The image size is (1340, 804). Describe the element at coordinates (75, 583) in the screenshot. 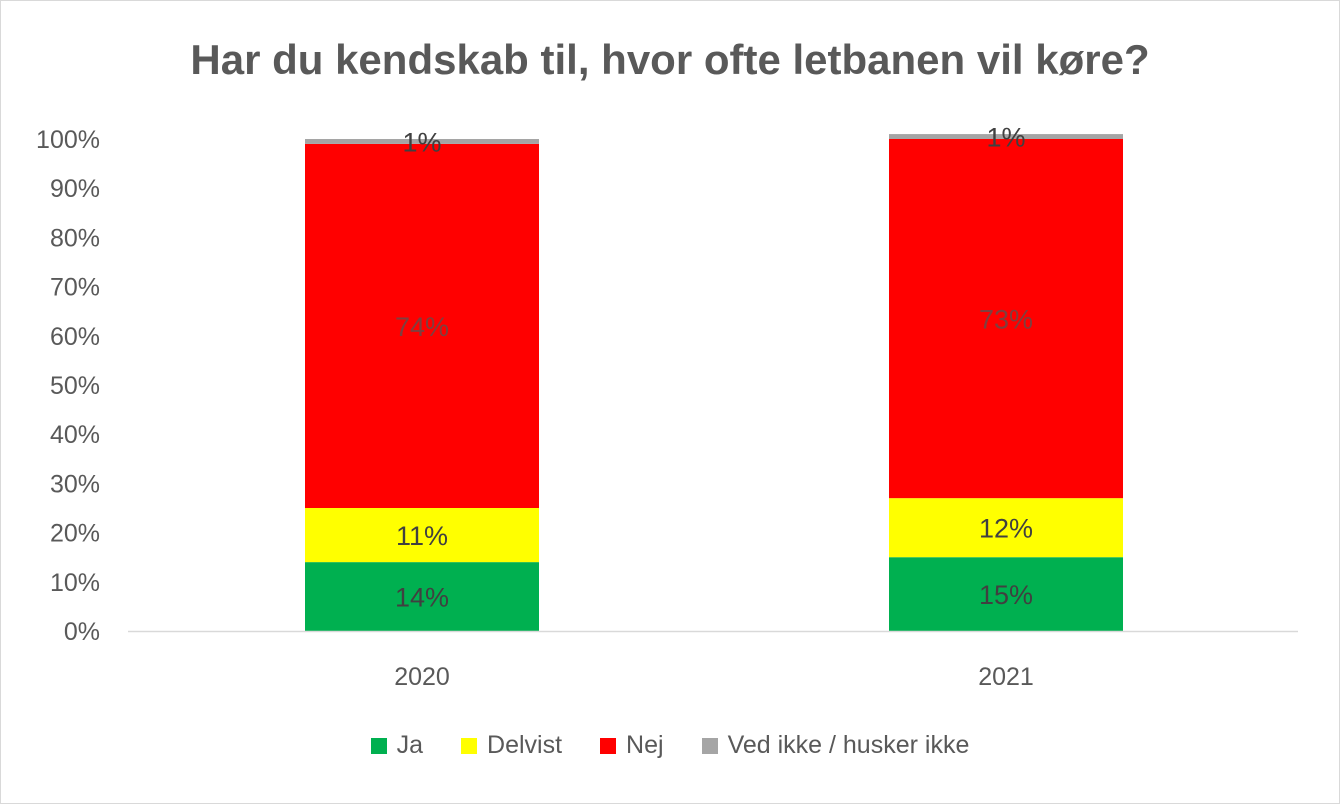

I see `y-tick-label: 10%` at that location.